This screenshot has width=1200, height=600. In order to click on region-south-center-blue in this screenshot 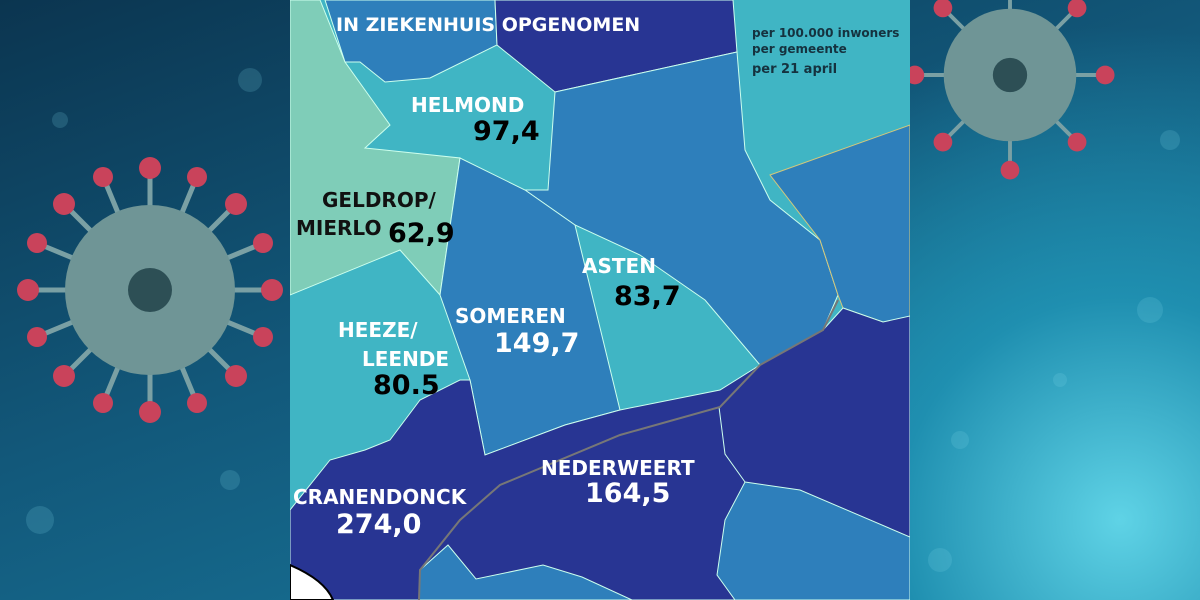, I will do `click(525, 572)`.